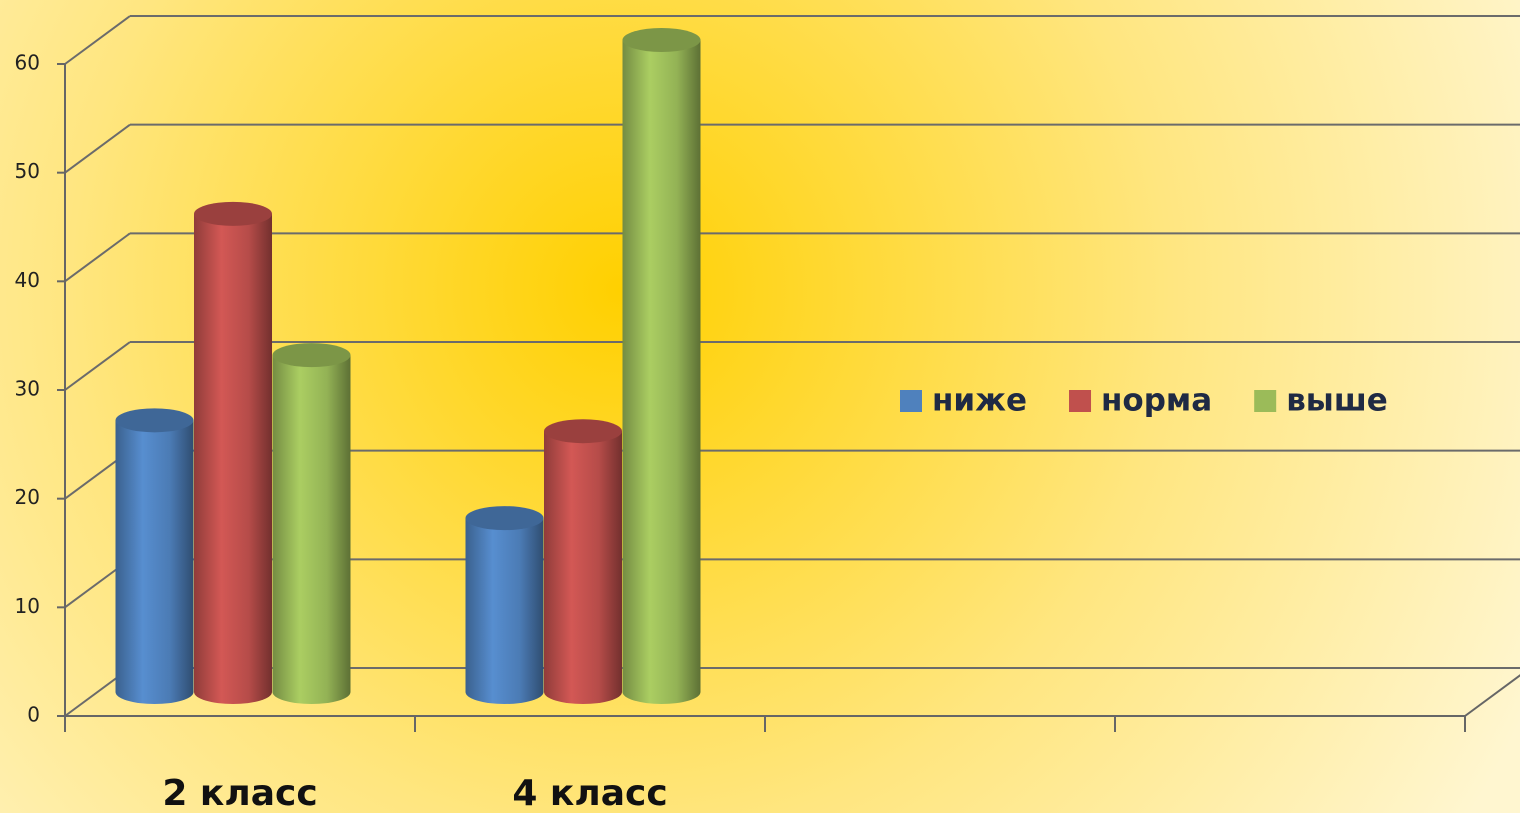 This screenshot has height=813, width=1520. Describe the element at coordinates (27, 171) in the screenshot. I see `y-tick-label: 50` at that location.